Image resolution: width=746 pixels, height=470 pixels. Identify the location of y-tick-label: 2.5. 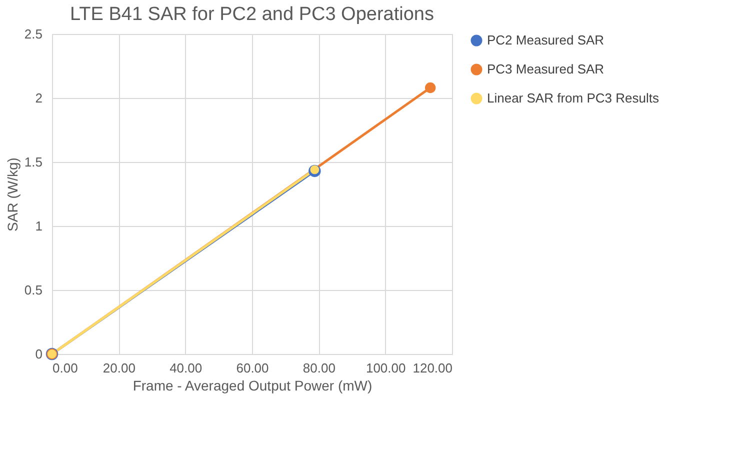
(33, 34).